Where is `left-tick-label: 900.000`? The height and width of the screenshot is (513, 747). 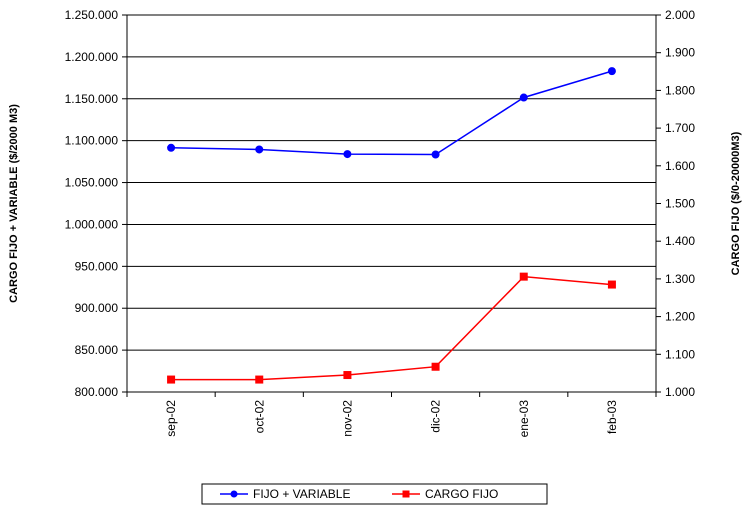 left-tick-label: 900.000 is located at coordinates (97, 308).